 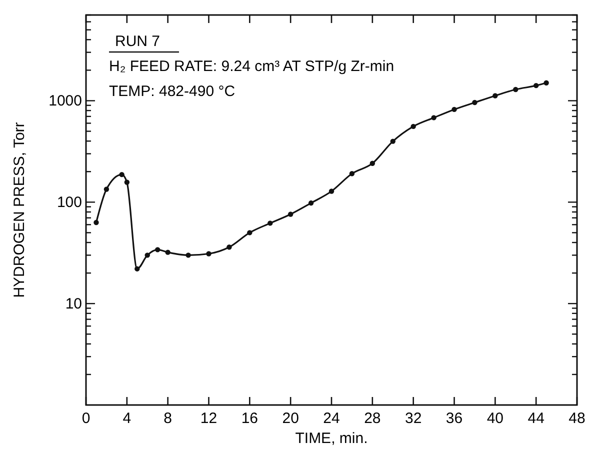 What do you see at coordinates (454, 418) in the screenshot?
I see `x-tick-label: 36` at bounding box center [454, 418].